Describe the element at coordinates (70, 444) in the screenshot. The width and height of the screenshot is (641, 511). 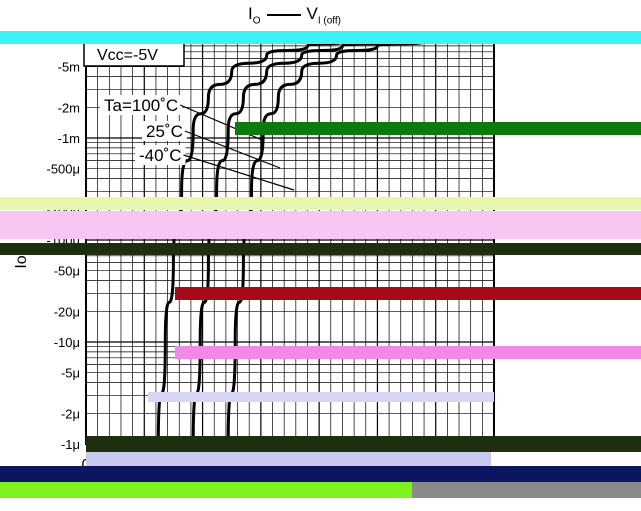
I see `y-tick-label: -1μ` at that location.